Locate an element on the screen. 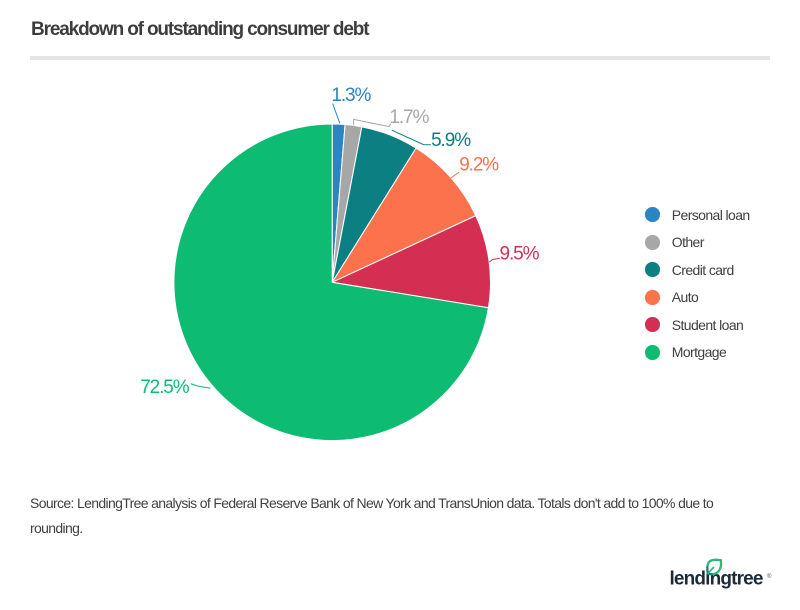  svg-text: 72.5% is located at coordinates (165, 387).